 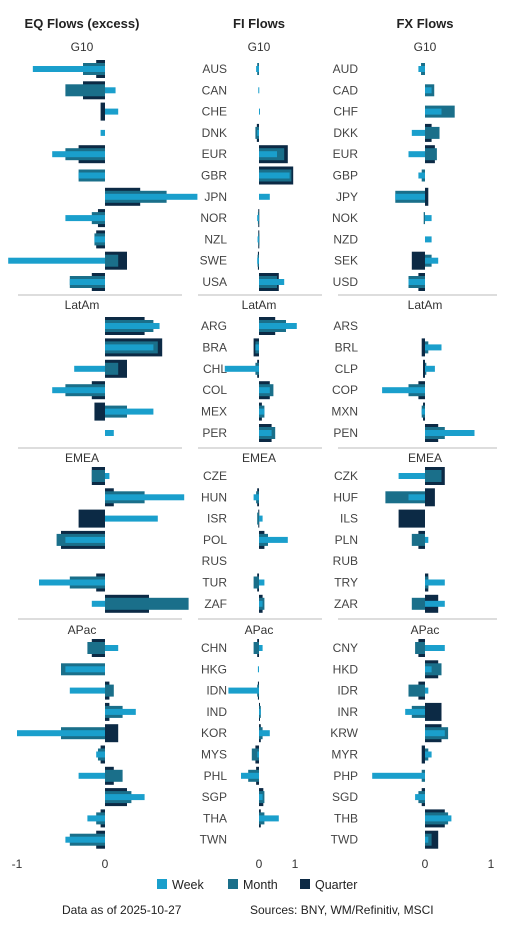 I want to click on row-label-rus: RUS, so click(x=214, y=561).